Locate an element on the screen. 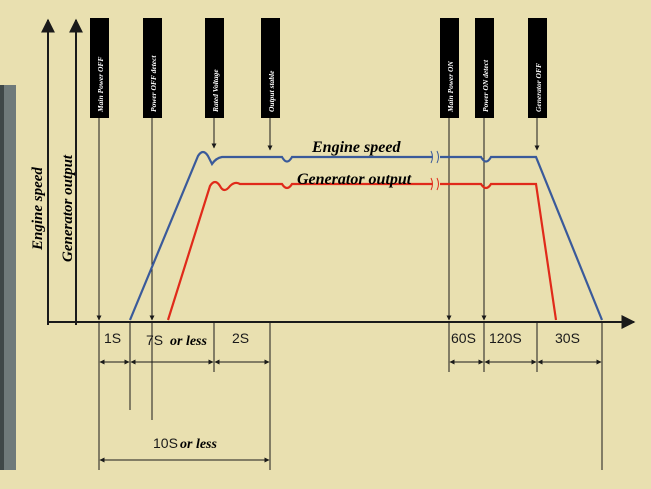  interval-10s-label: 10S is located at coordinates (165, 443).